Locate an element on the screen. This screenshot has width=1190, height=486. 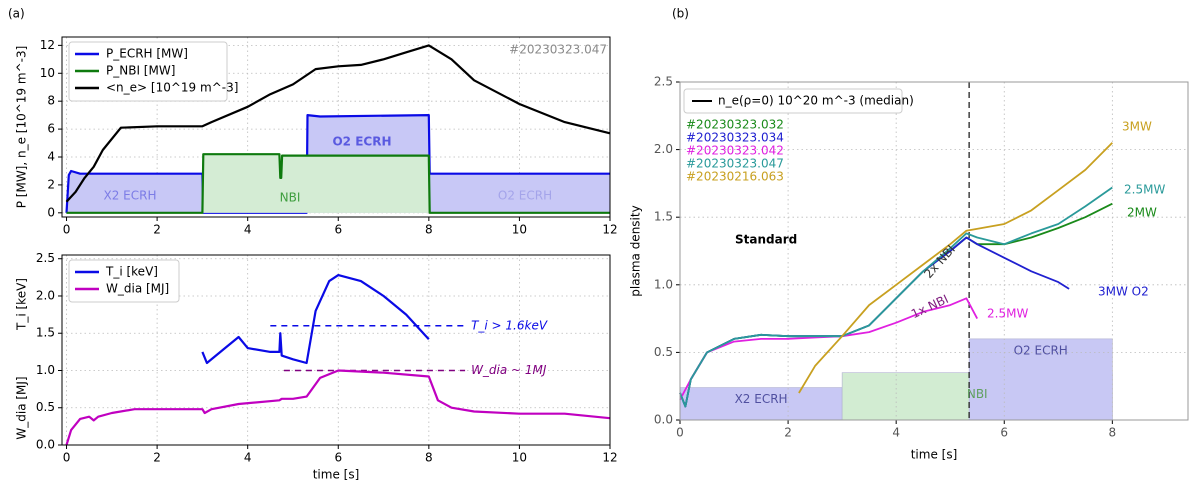
annotation: 3MW O2 is located at coordinates (1123, 292).